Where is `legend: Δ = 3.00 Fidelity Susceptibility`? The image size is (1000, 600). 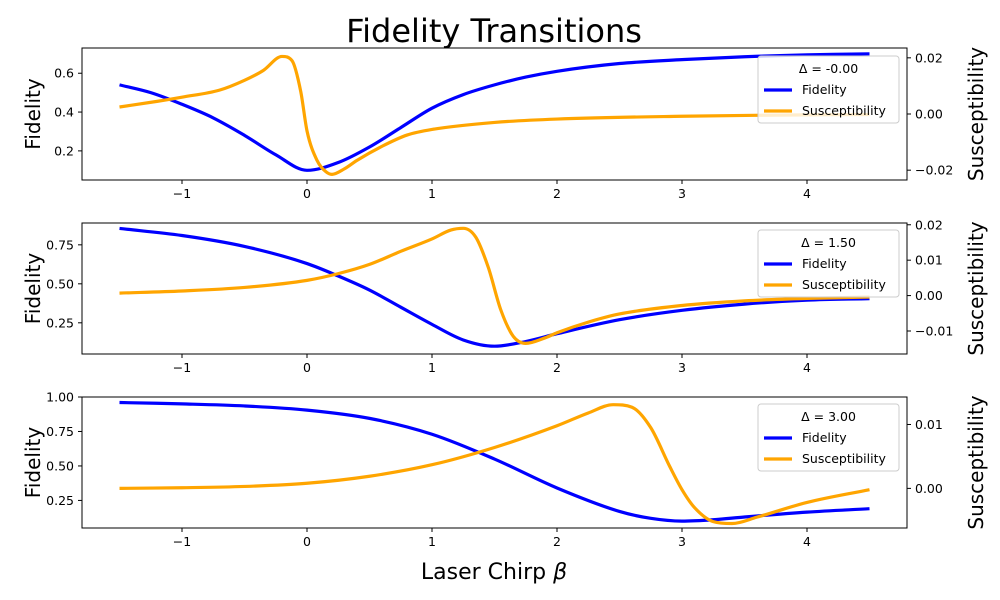
legend: Δ = 3.00 Fidelity Susceptibility is located at coordinates (828, 437).